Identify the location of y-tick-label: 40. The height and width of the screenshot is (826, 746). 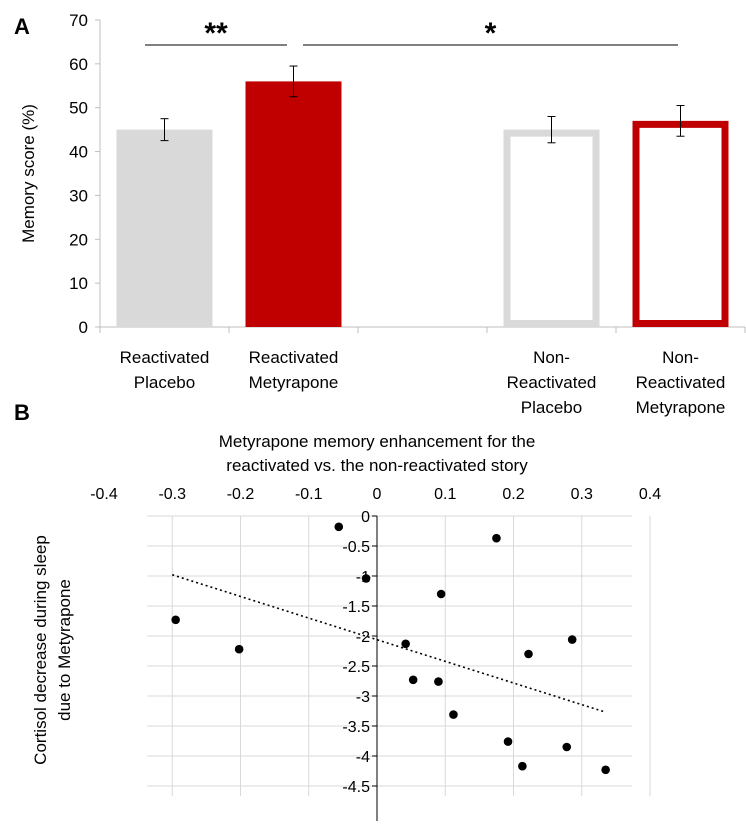
(78, 152).